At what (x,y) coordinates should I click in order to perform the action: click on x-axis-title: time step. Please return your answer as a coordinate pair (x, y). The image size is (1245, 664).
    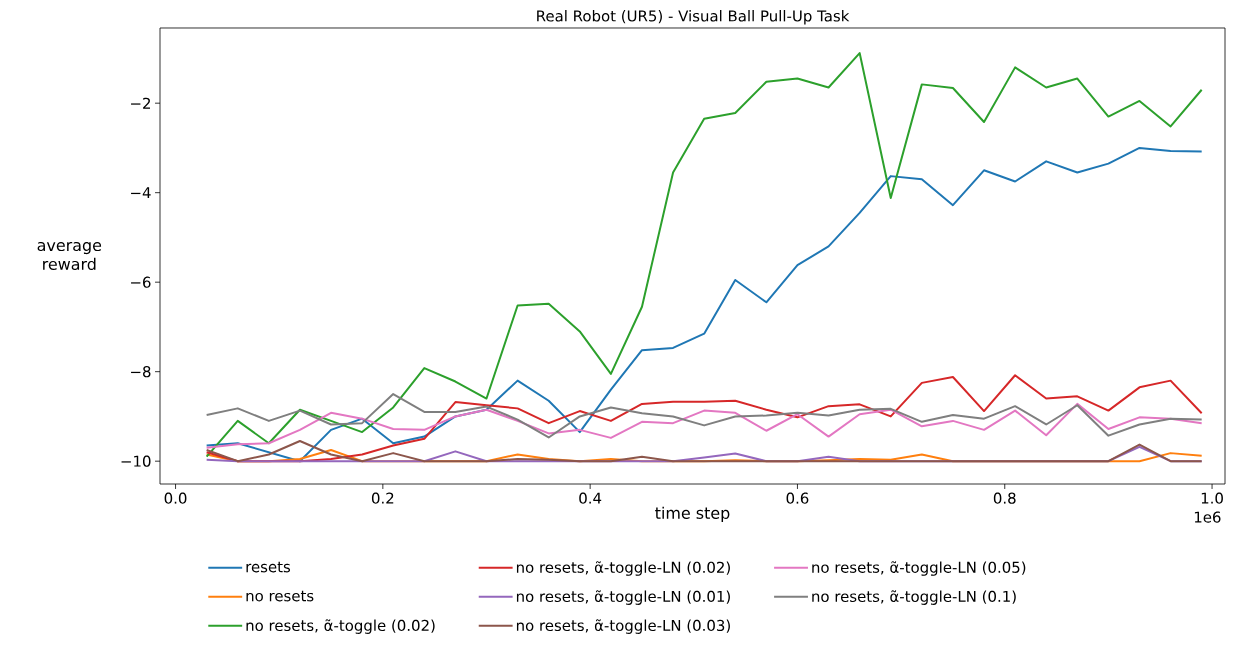
    Looking at the image, I should click on (692, 514).